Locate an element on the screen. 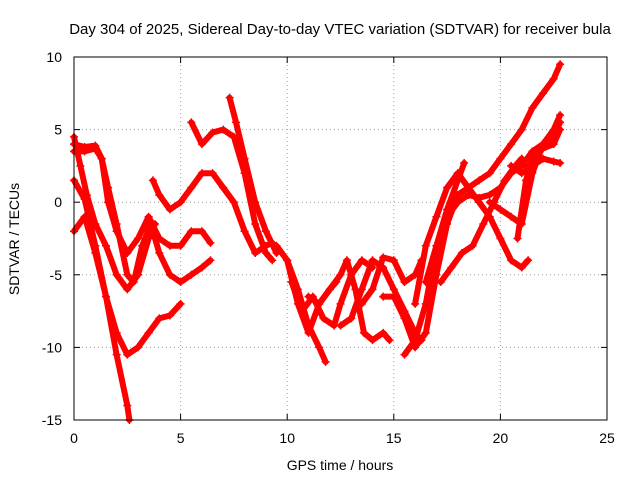 The width and height of the screenshot is (640, 480). x-tick-label: 10 is located at coordinates (287, 438).